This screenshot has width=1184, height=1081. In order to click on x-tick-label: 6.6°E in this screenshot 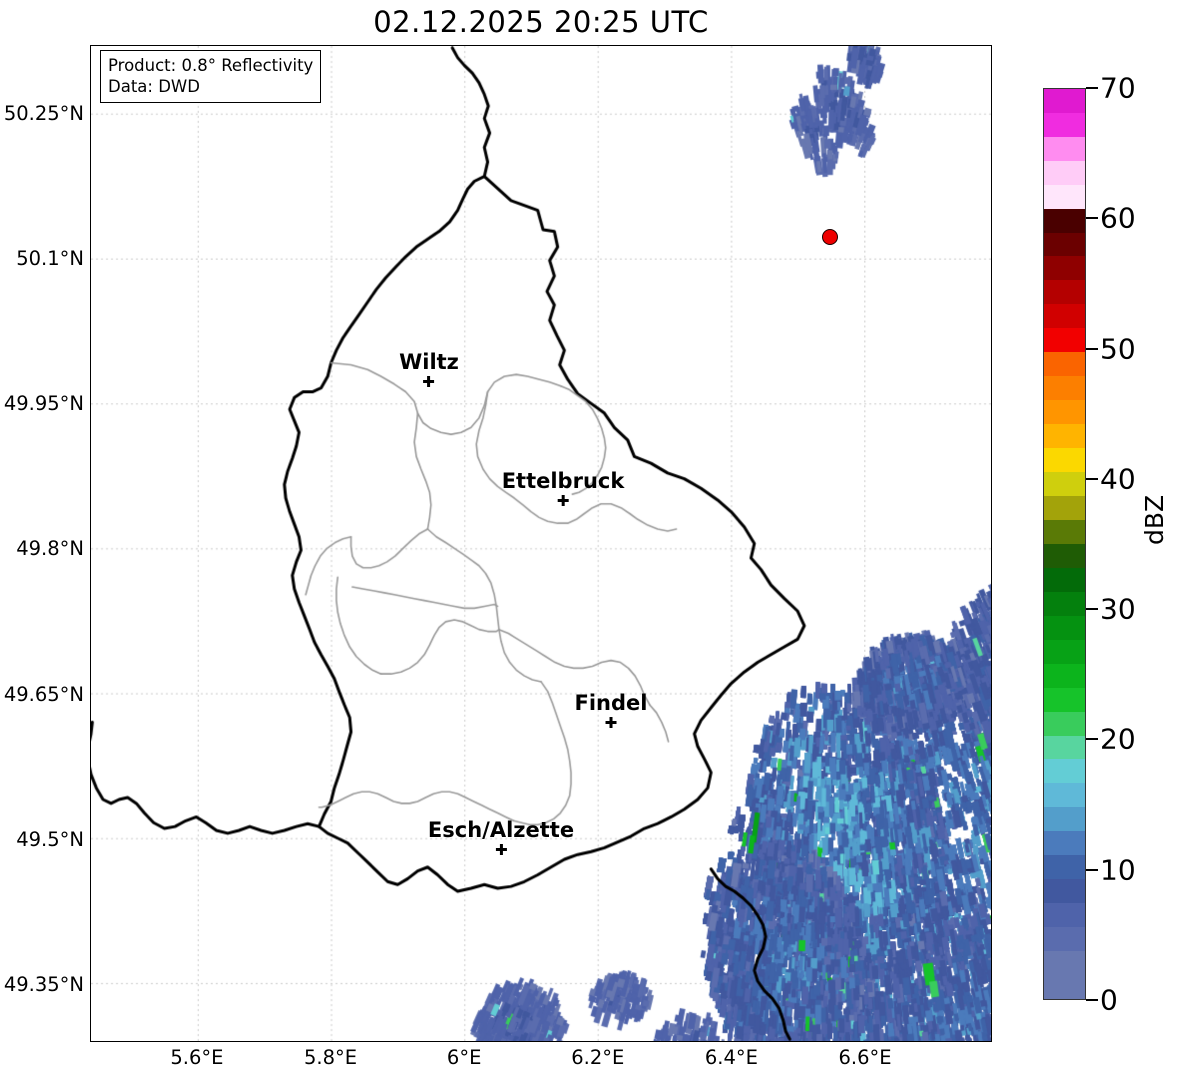, I will do `click(865, 1057)`.